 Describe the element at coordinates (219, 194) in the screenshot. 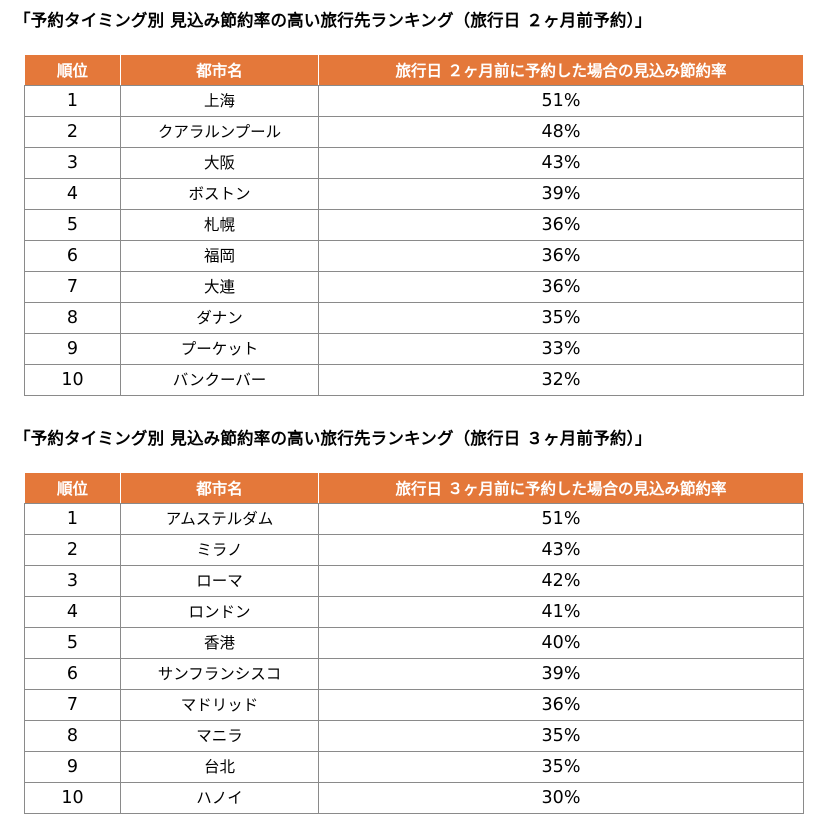

I see `city-cell: ボストン` at that location.